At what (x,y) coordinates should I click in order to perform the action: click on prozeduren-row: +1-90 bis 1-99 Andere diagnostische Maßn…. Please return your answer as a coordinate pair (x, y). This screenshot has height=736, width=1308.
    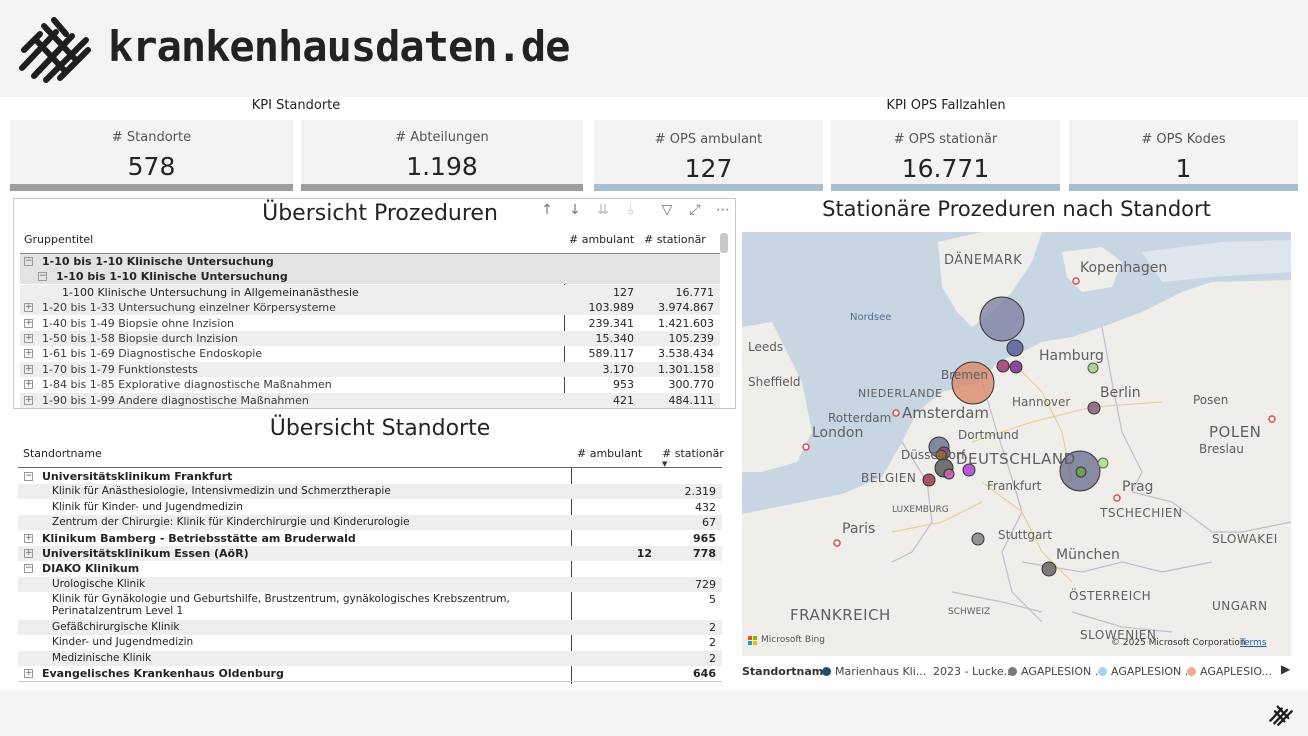
    Looking at the image, I should click on (370, 400).